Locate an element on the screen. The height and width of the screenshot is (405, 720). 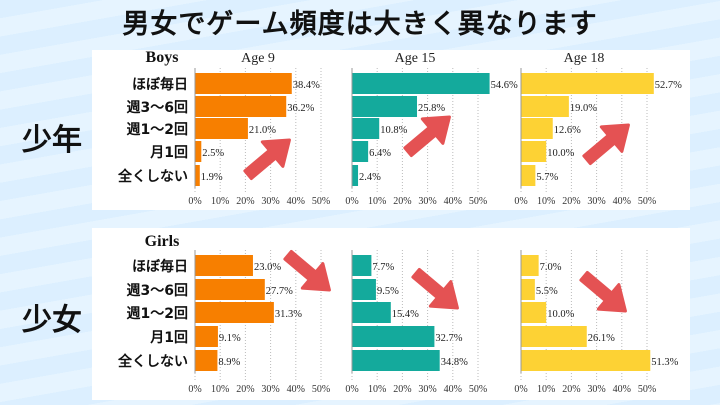
data-label: 1.9% is located at coordinates (212, 177).